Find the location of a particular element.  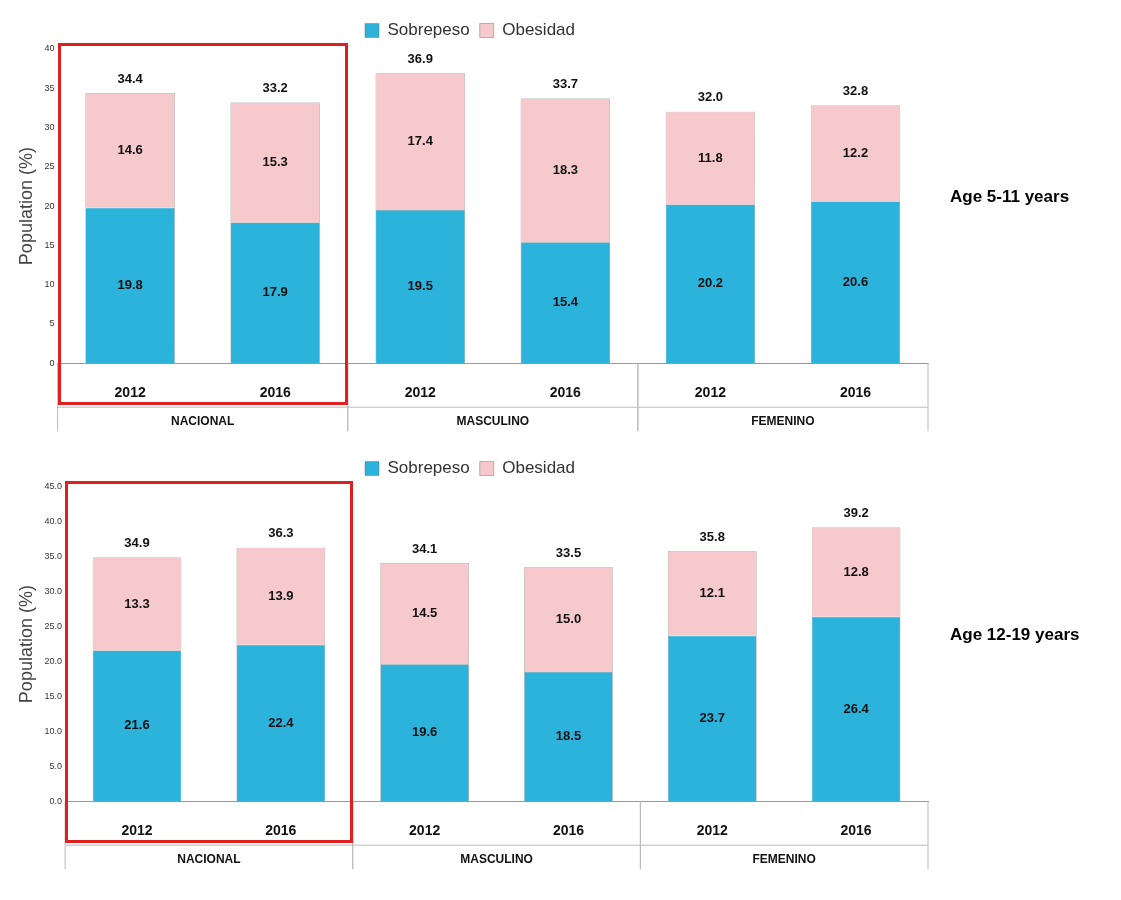

y-tick-label: 0 is located at coordinates (52, 362).